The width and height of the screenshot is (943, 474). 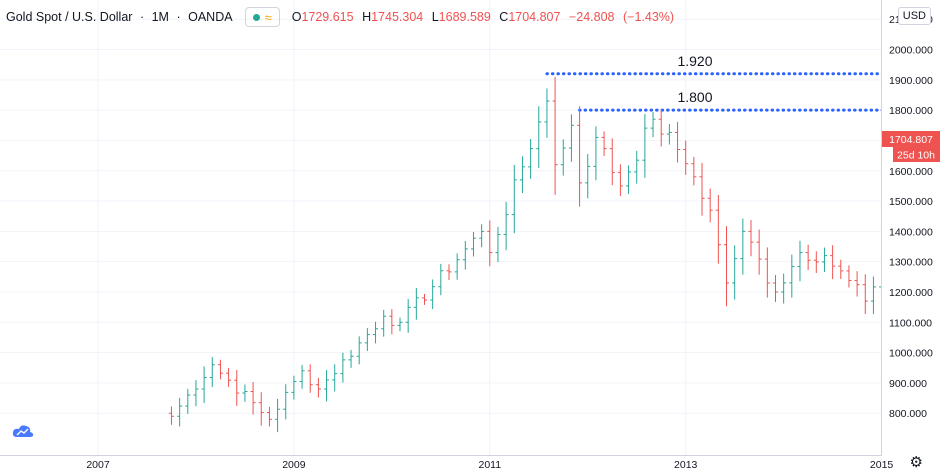 I want to click on level-1800: 1.800, so click(x=760, y=100).